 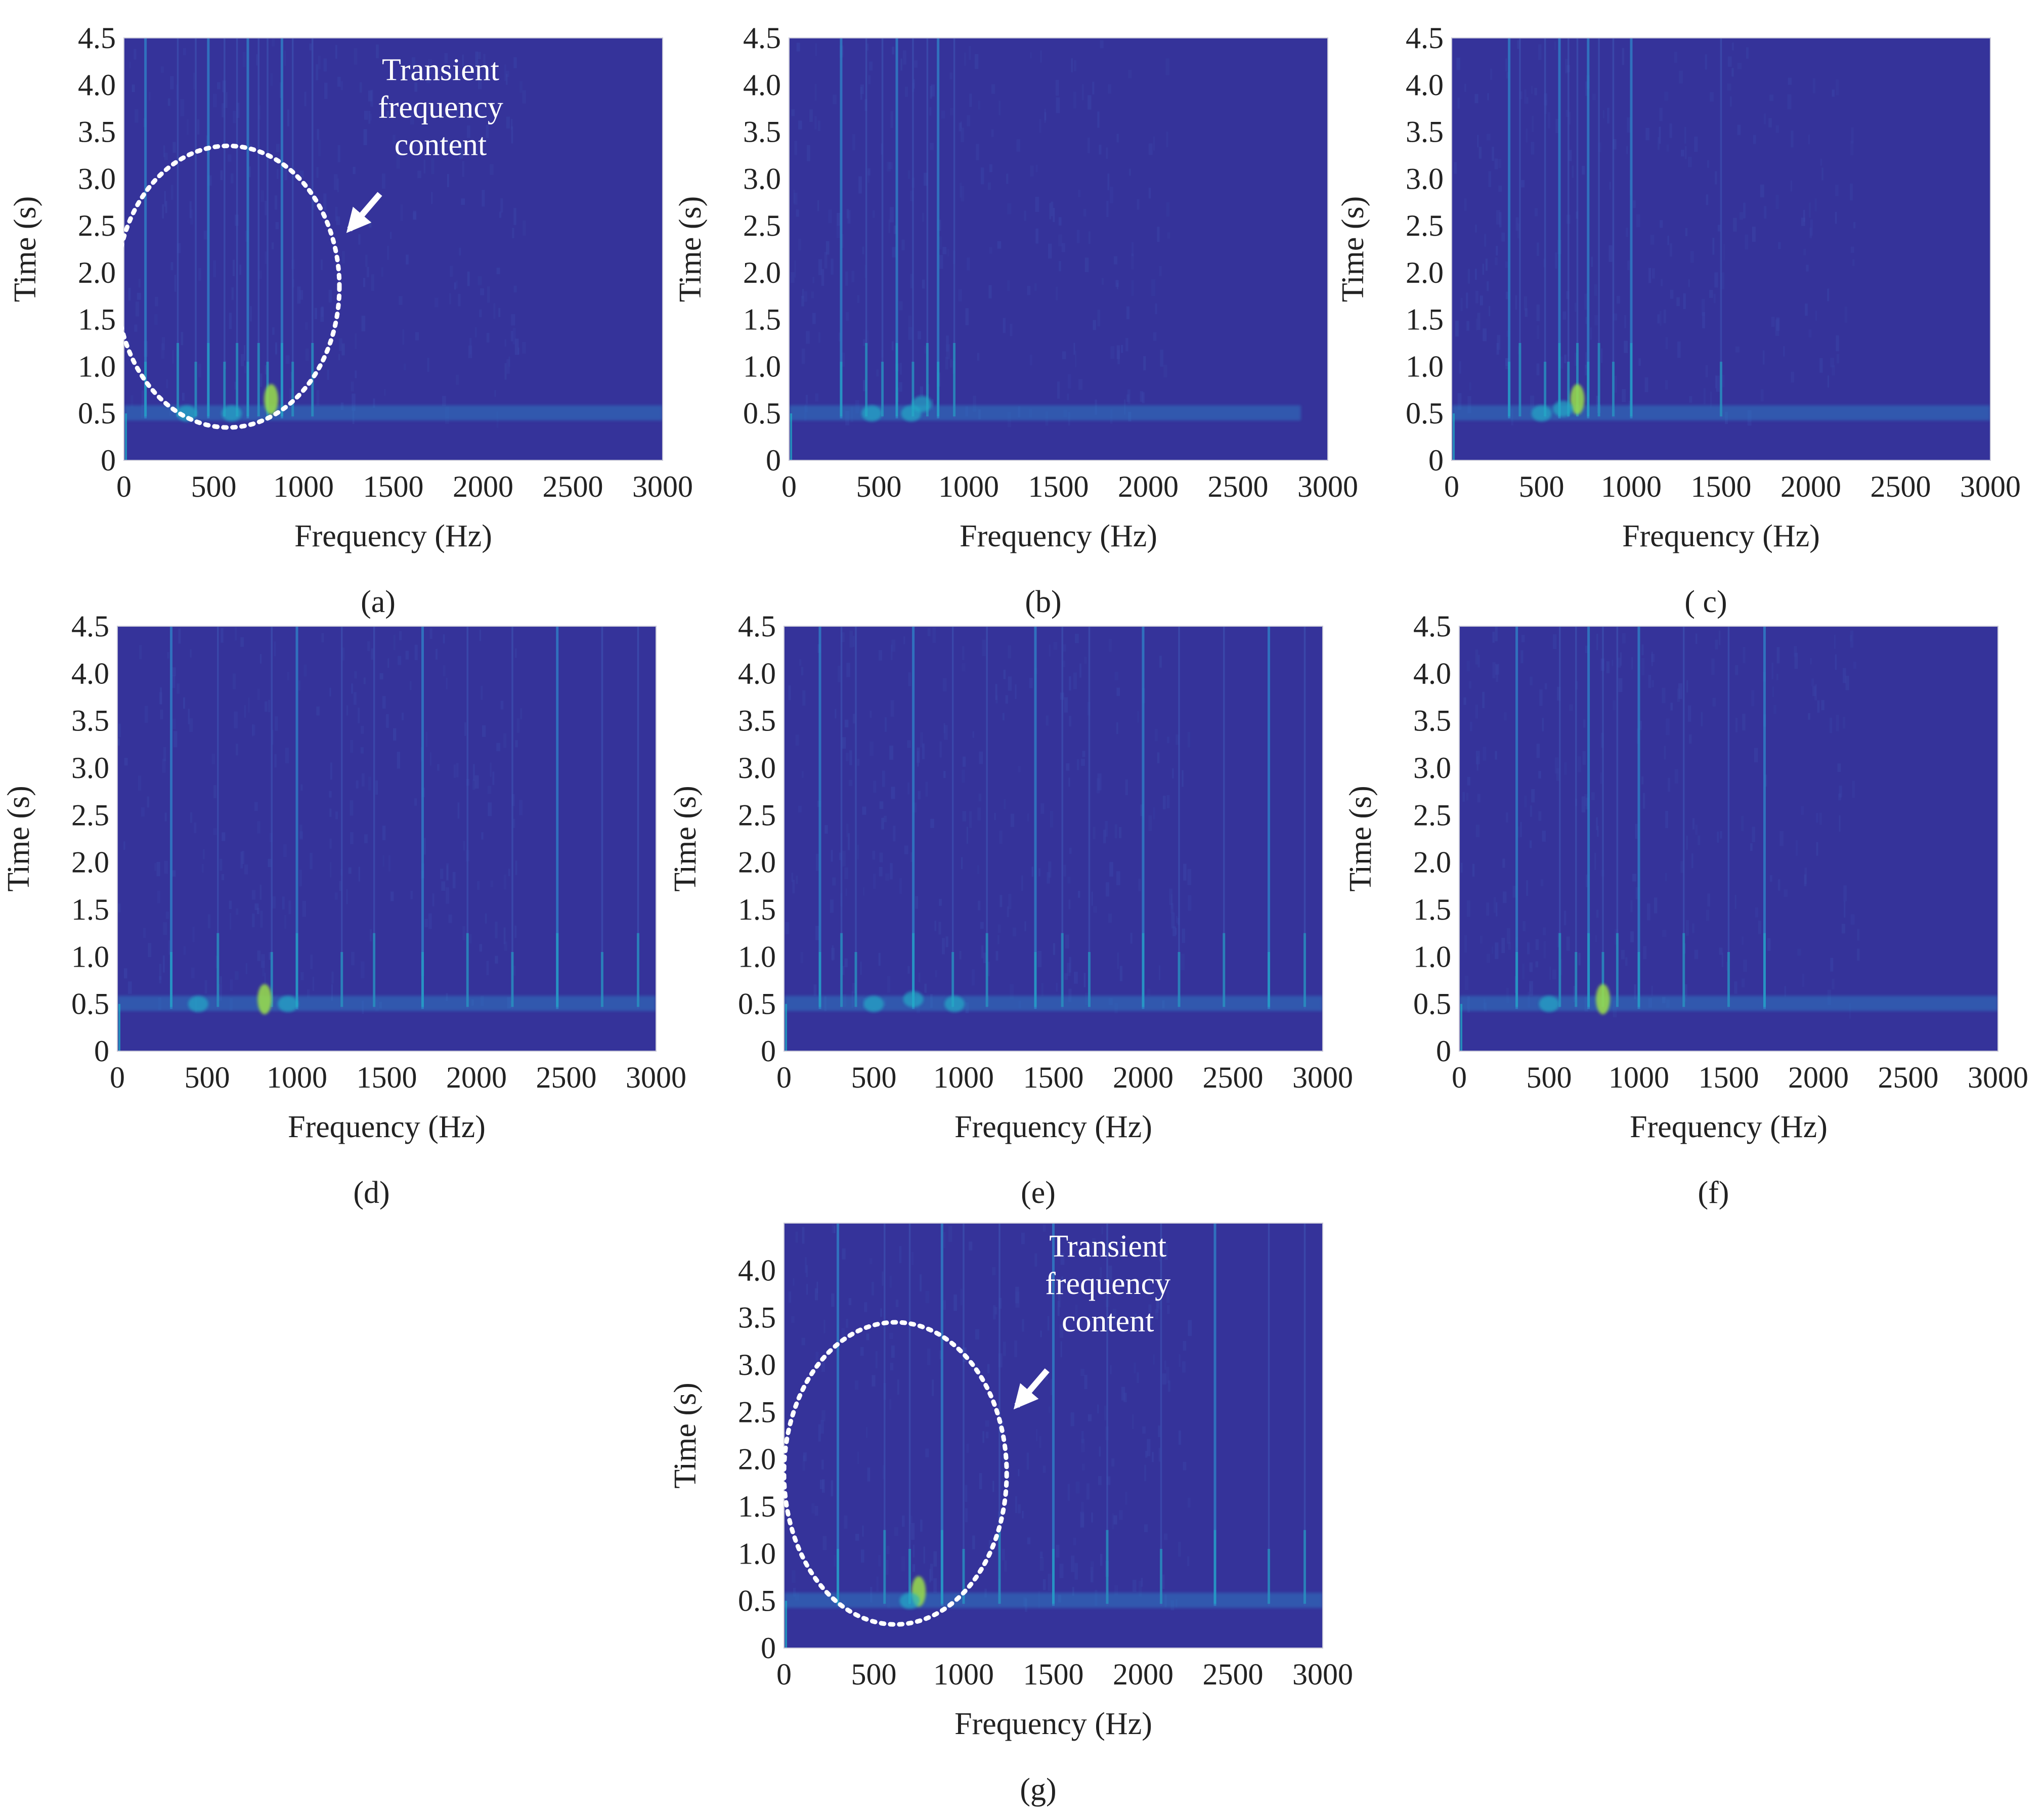 What do you see at coordinates (1038, 1193) in the screenshot?
I see `panel-label: (e)` at bounding box center [1038, 1193].